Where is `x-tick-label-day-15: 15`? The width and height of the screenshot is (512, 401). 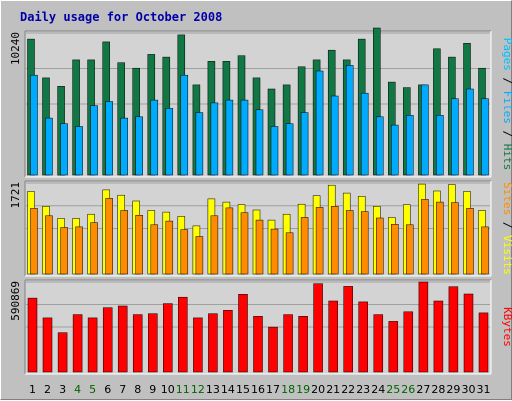
x-tick-label-day-15: 15 is located at coordinates (243, 389).